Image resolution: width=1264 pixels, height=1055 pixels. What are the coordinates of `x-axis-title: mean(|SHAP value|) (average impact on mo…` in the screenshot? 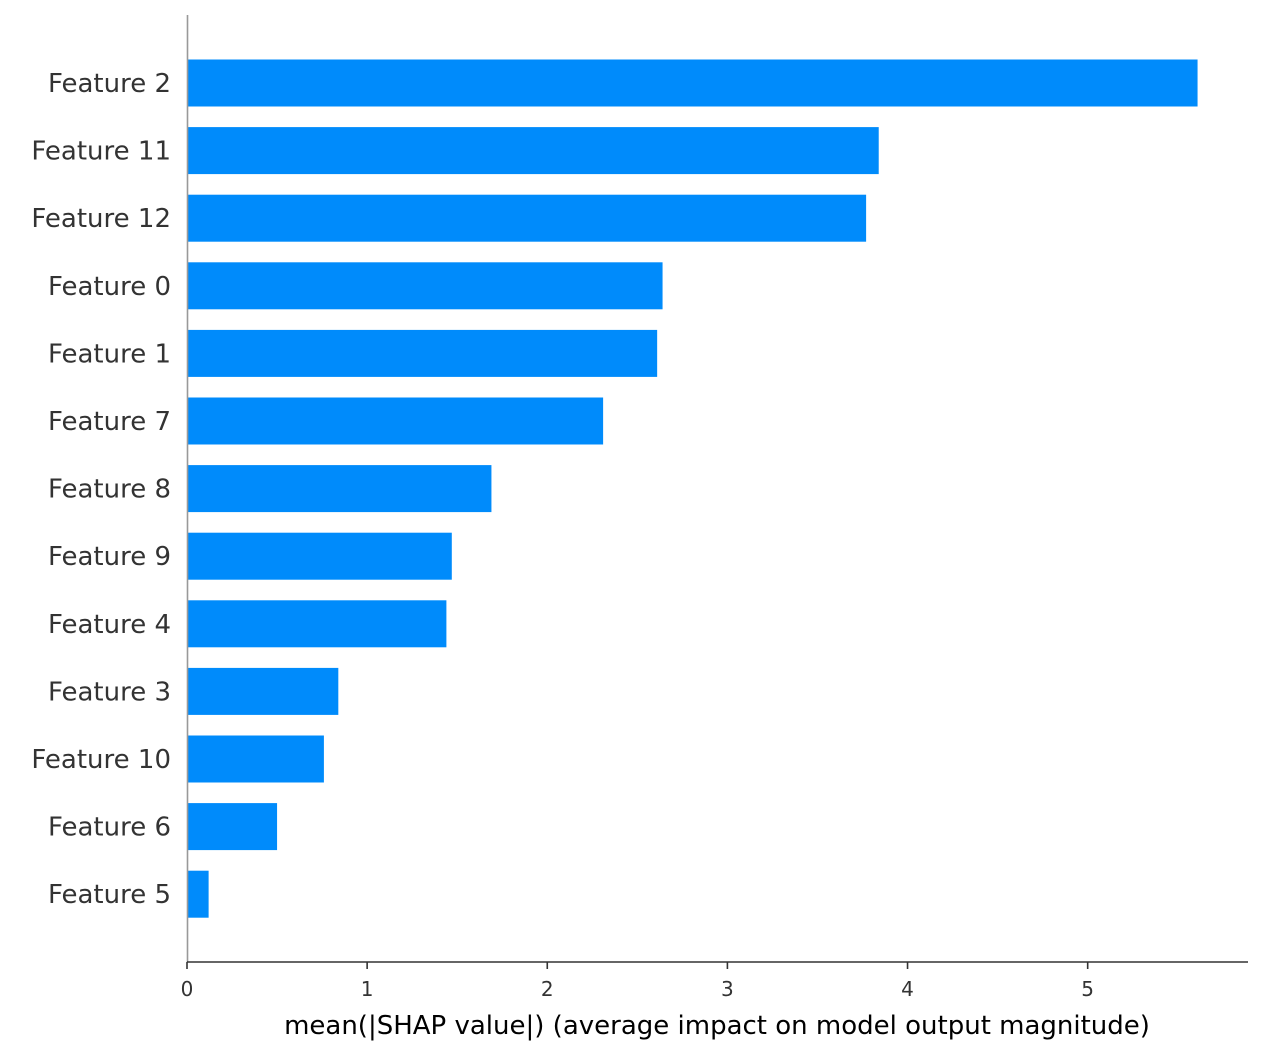 It's located at (717, 1026).